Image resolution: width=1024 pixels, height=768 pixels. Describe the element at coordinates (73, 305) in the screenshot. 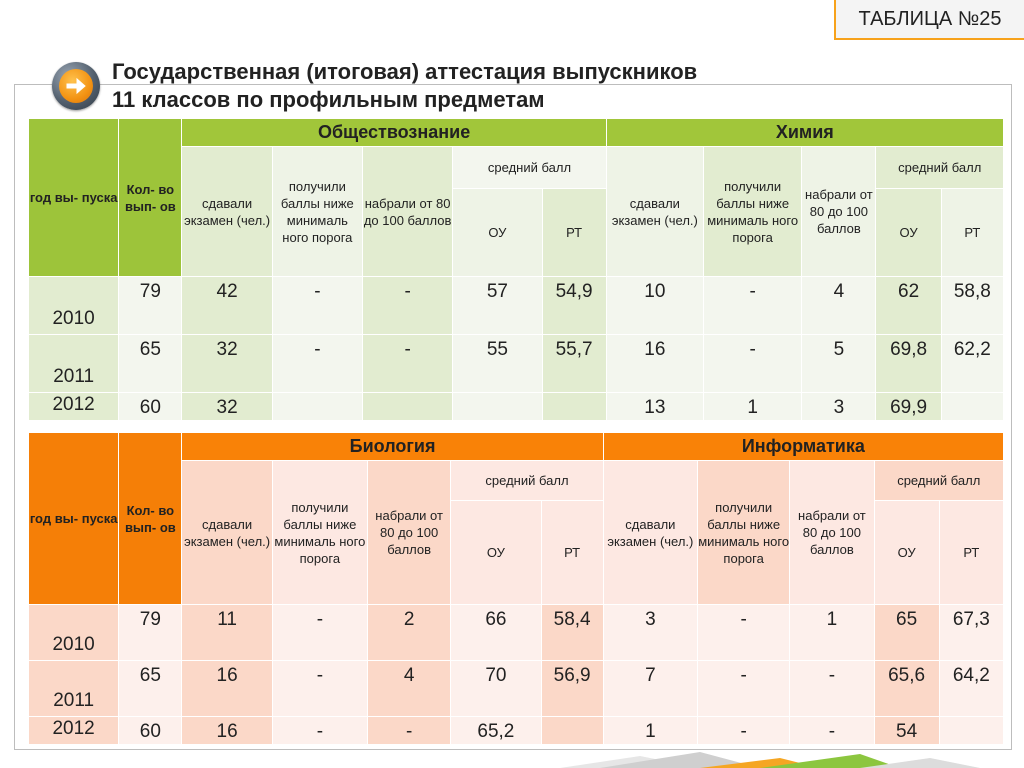

I see `year-cell: 2010` at that location.